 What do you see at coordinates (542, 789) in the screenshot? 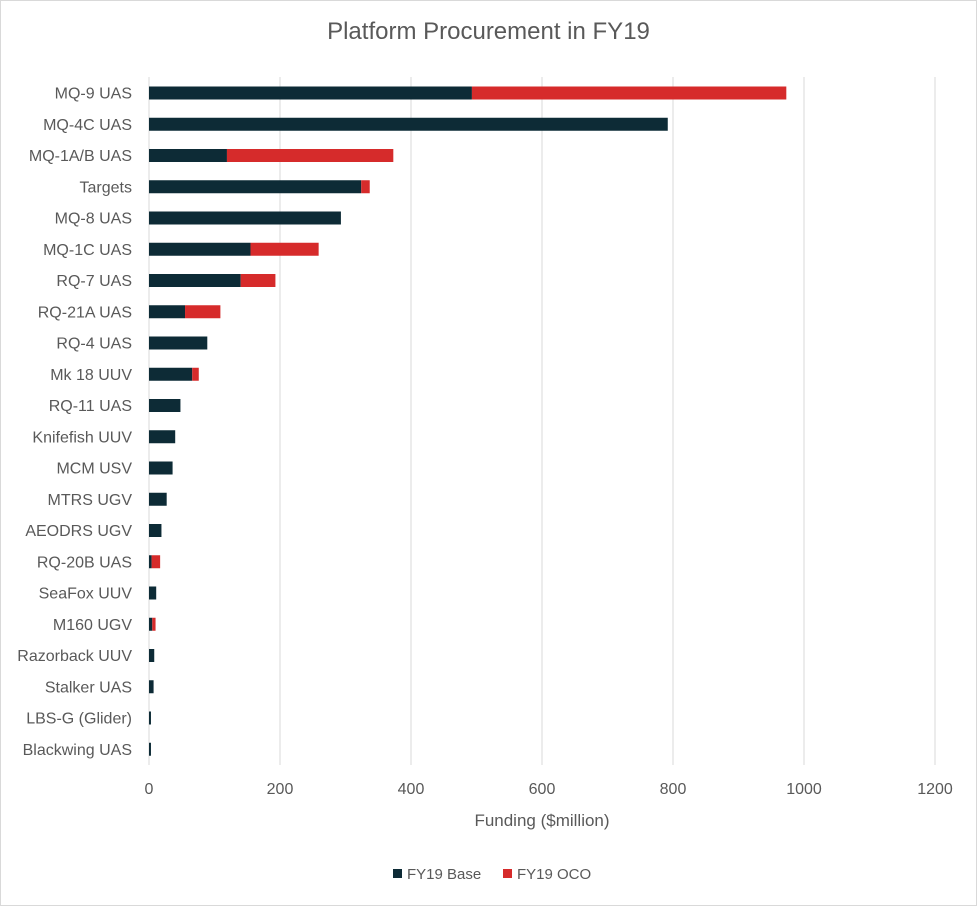
I see `x-tick-label: 600` at bounding box center [542, 789].